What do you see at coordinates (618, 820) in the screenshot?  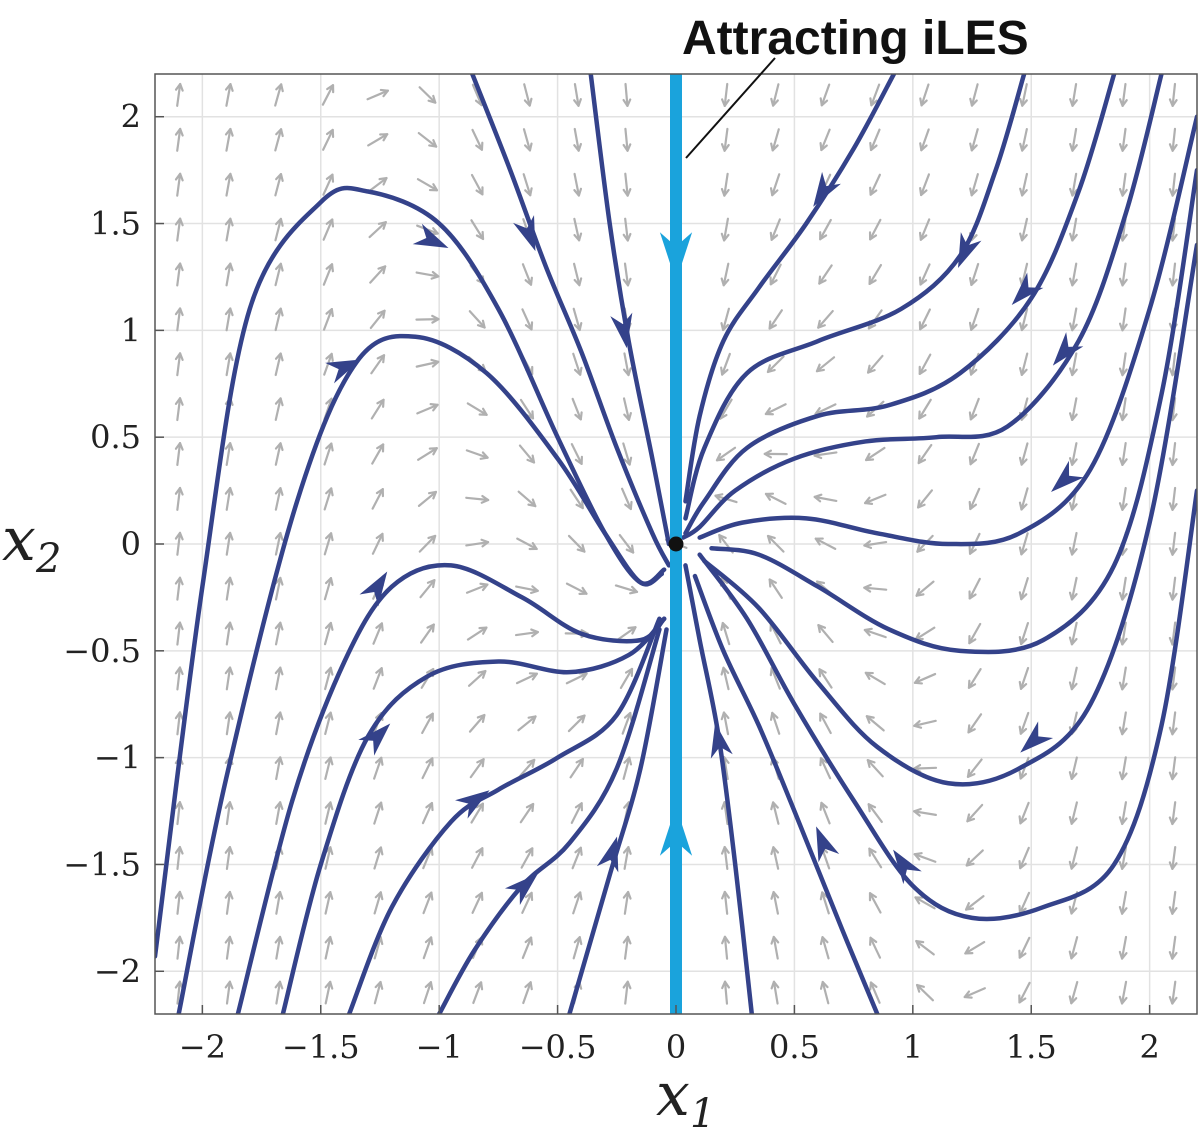 I see `streamline` at bounding box center [618, 820].